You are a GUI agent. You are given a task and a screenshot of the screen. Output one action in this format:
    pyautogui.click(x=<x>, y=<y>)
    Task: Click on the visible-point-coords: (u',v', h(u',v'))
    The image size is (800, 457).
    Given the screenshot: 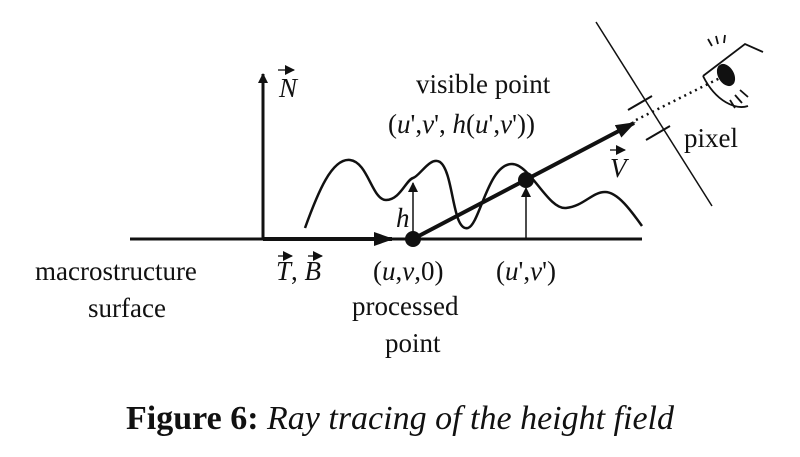 What is the action you would take?
    pyautogui.click(x=461, y=124)
    